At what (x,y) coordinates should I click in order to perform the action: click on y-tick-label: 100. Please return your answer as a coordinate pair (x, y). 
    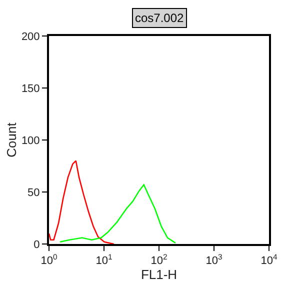
    Looking at the image, I should click on (30, 140).